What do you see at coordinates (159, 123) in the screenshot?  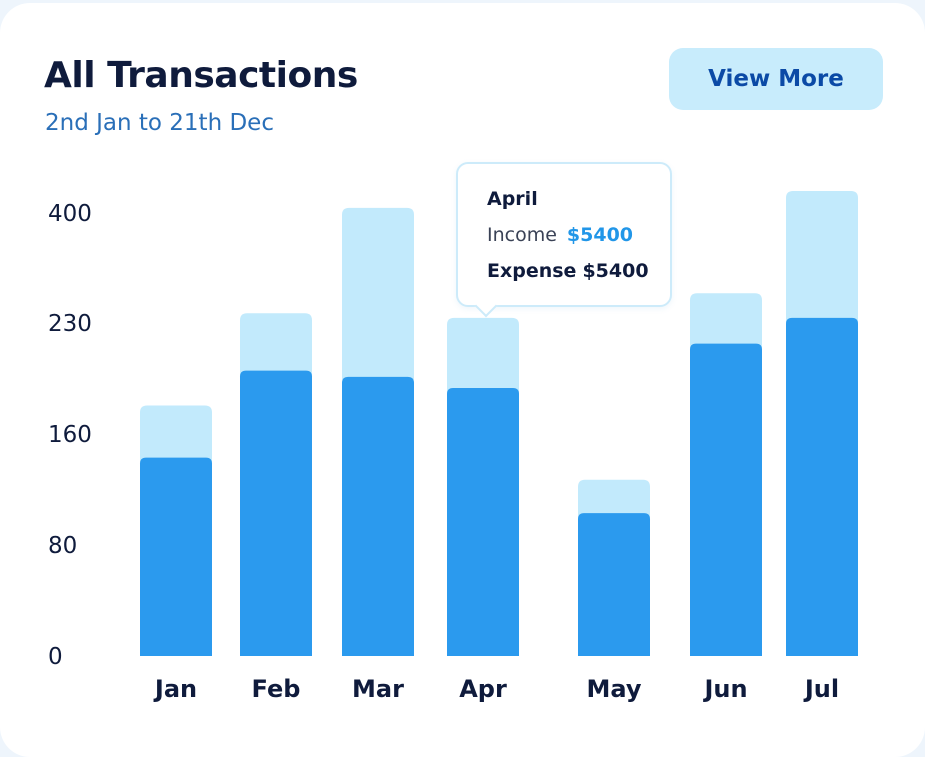 I see `date-range-subtitle: 2nd Jan to 21th Dec` at bounding box center [159, 123].